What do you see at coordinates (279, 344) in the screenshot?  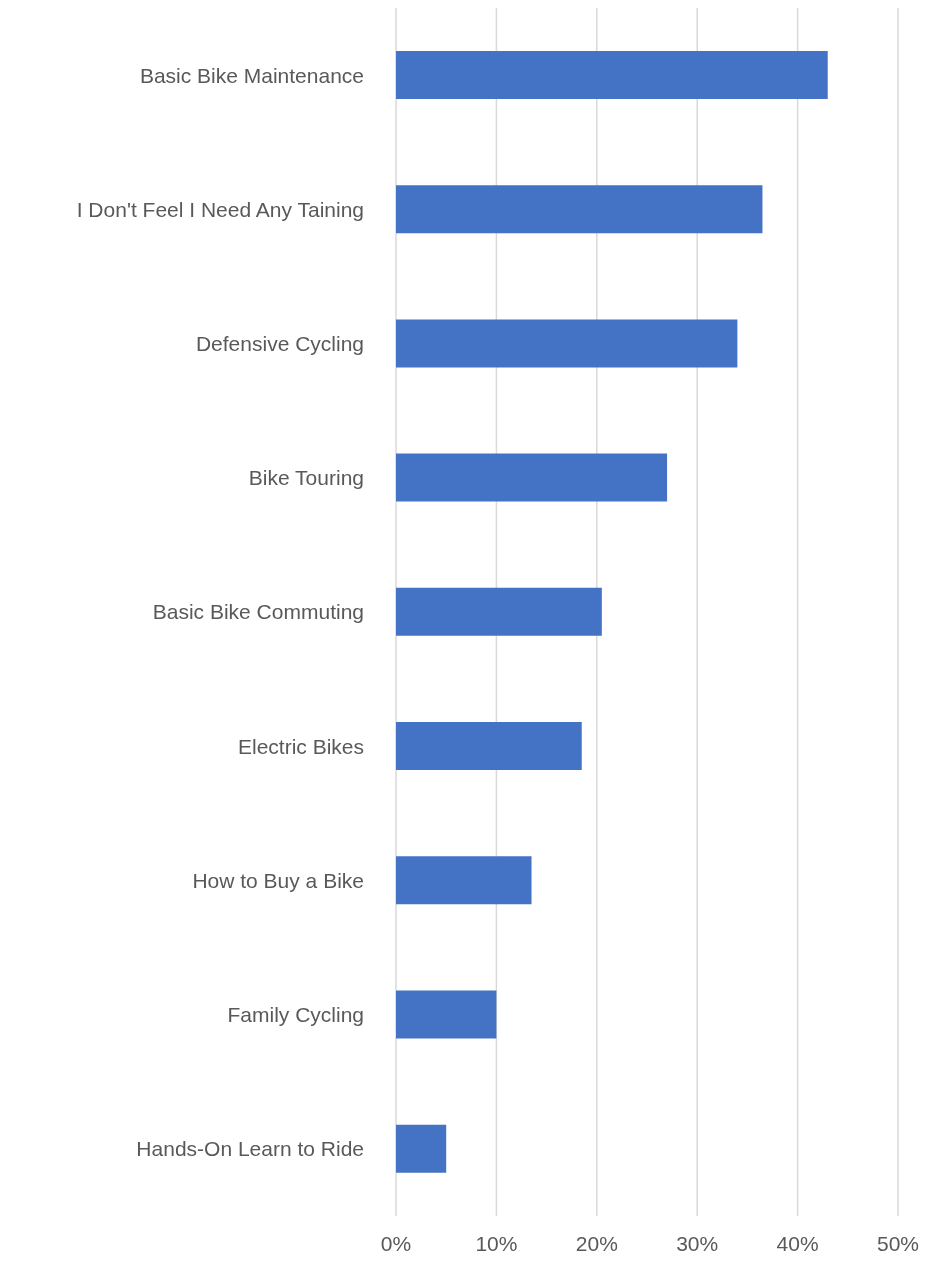 I see `y-tick-label: Defensive Cycling` at bounding box center [279, 344].